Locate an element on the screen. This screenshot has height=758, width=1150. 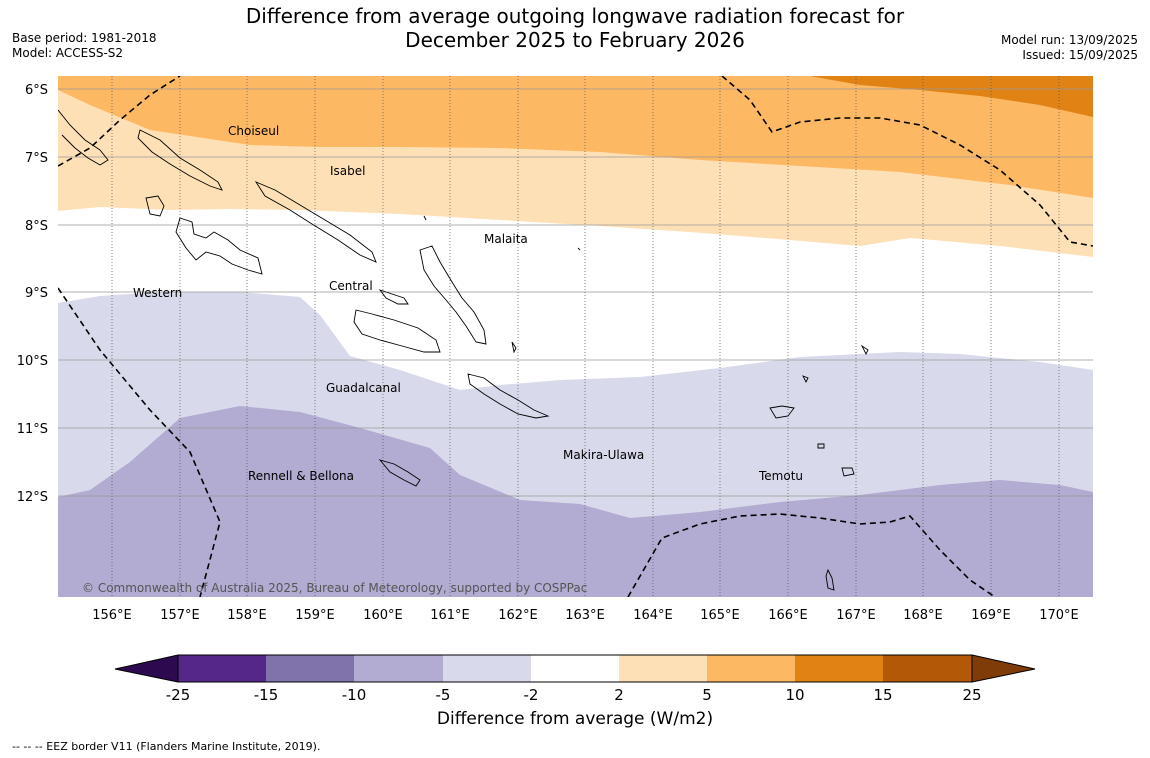
province-rennell-bellona: Rennell & Bellona is located at coordinates (301, 476).